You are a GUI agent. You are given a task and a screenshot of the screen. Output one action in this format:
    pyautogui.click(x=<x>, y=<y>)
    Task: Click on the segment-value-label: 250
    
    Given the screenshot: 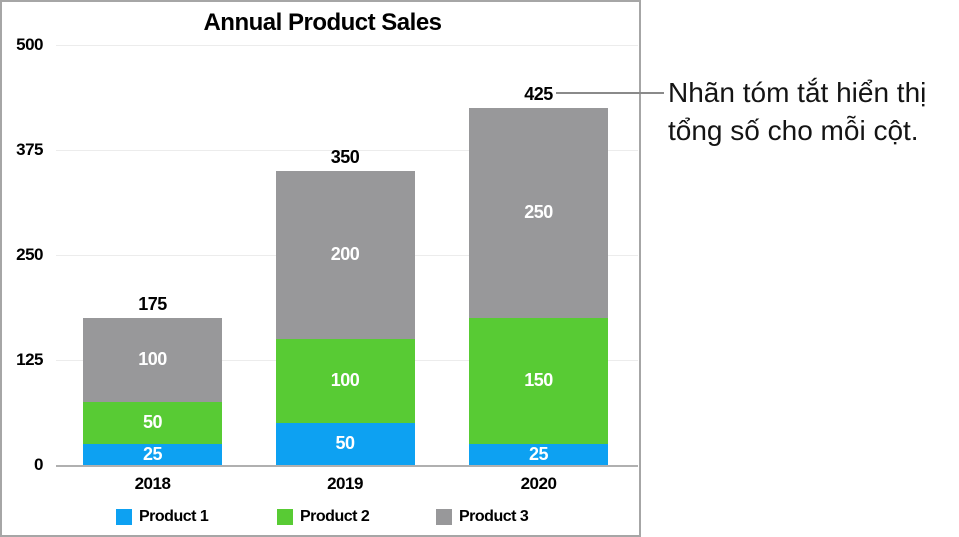 What is the action you would take?
    pyautogui.click(x=538, y=212)
    